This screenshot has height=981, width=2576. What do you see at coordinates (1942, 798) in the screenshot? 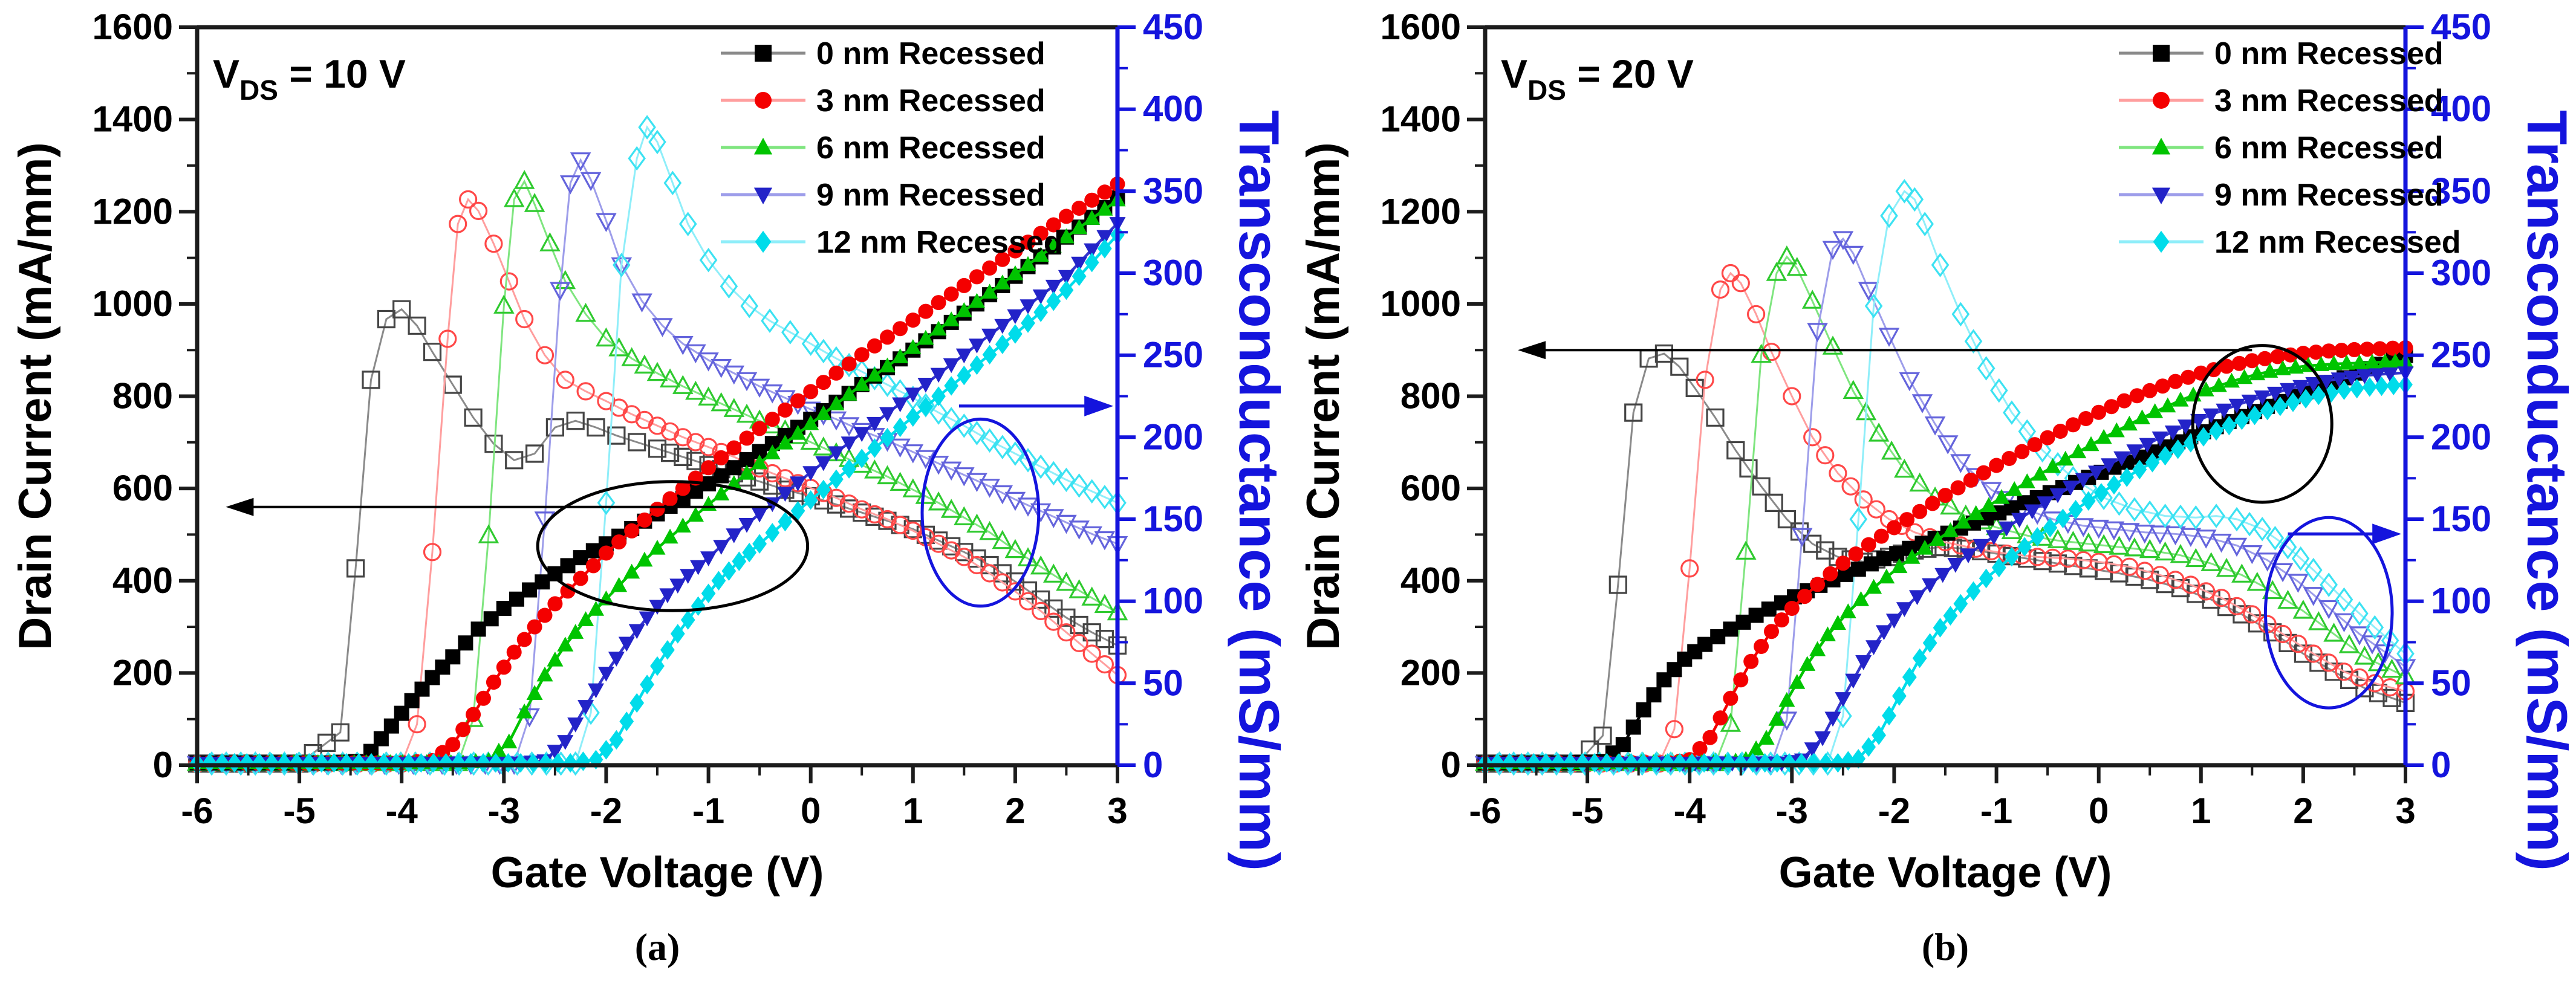
I see `x-axis-ticks: -6 -5 -4 -3 -2 -1 0 1 2 3` at bounding box center [1942, 798].